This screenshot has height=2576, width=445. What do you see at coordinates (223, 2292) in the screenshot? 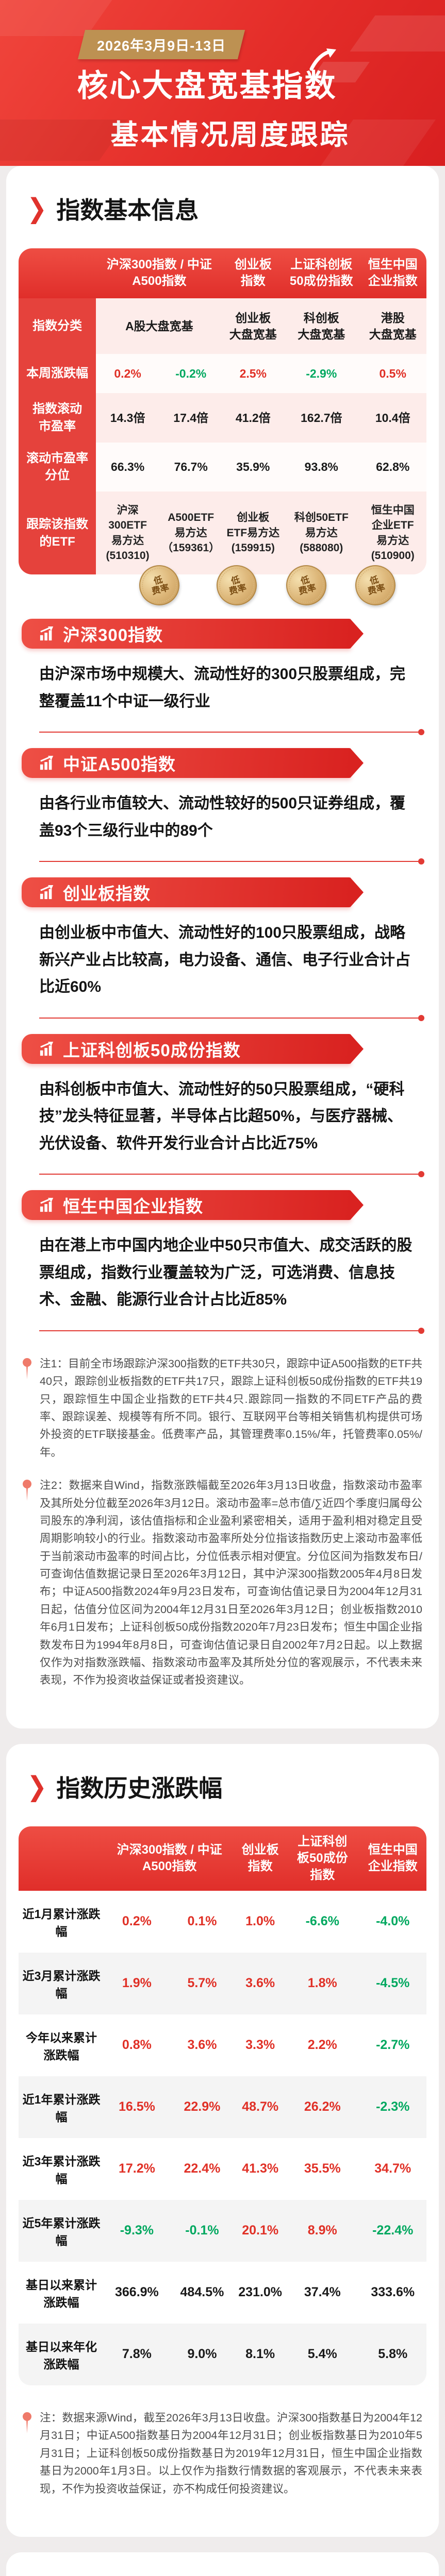
I see `table-row: 基日以来累计涨跌幅 366.9% 484.5% 231.0% 37.4% 333.6%` at bounding box center [223, 2292].